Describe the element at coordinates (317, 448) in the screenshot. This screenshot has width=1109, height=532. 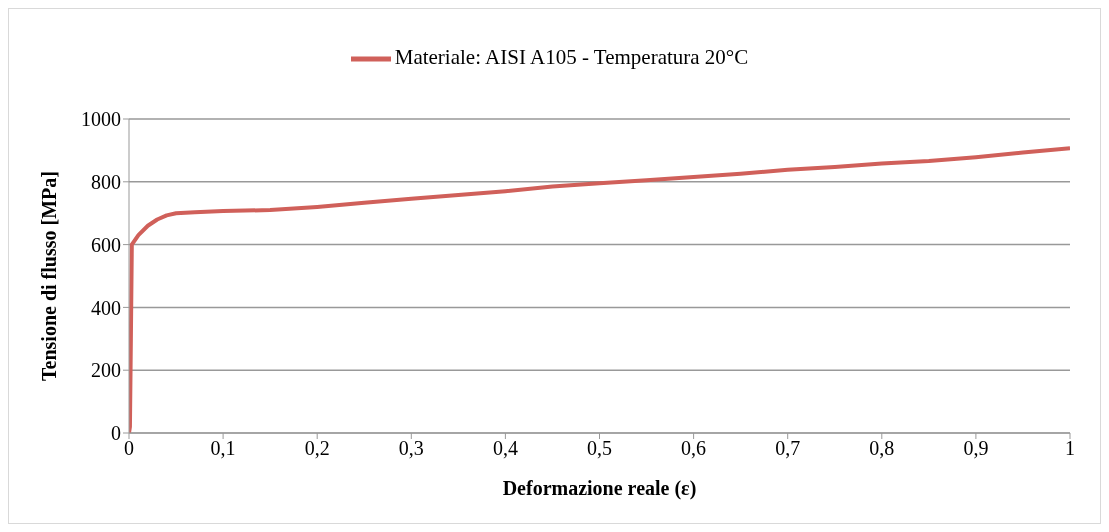
I see `x-tick-label: 0,2` at that location.